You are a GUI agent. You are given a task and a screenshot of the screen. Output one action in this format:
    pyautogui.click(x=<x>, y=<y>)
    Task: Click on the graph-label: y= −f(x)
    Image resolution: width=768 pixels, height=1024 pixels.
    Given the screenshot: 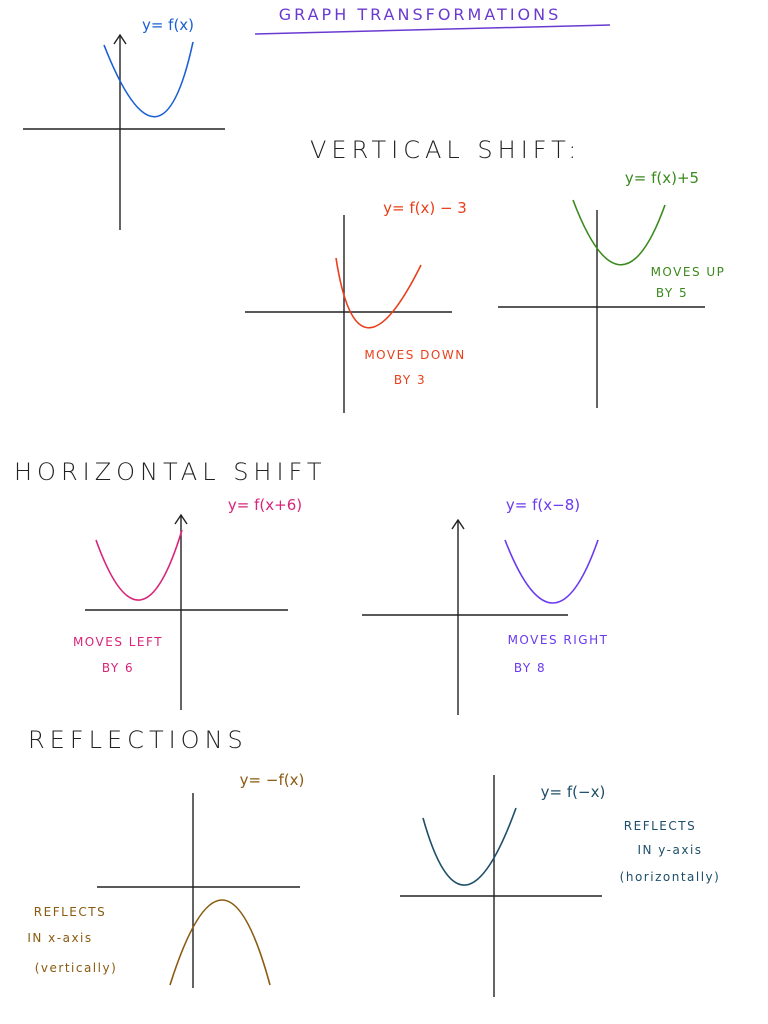 What is the action you would take?
    pyautogui.click(x=272, y=780)
    